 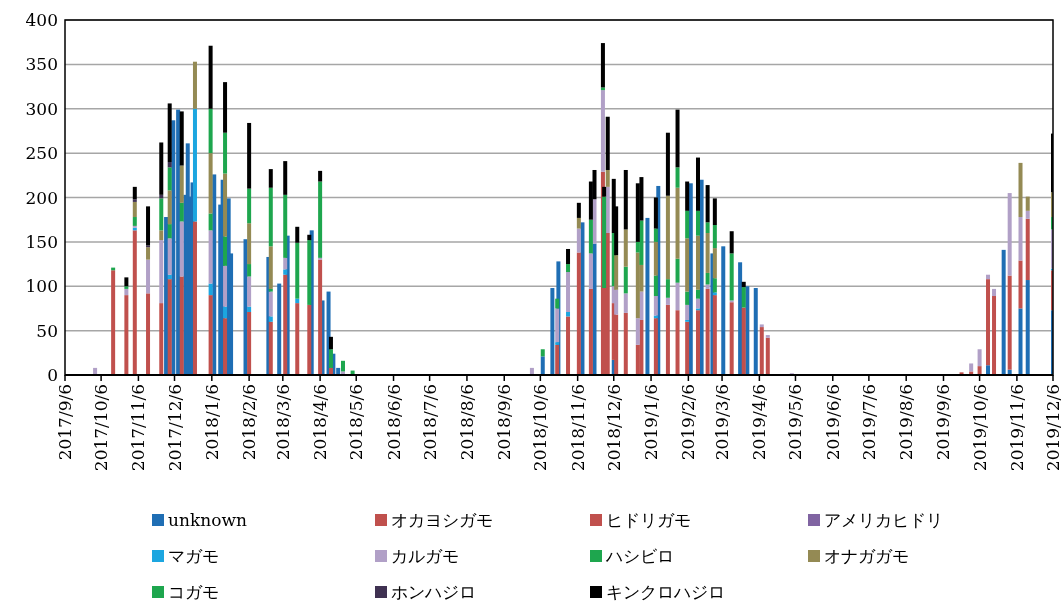 I want to click on x-tick-label: 2018/12/6, so click(x=613, y=428).